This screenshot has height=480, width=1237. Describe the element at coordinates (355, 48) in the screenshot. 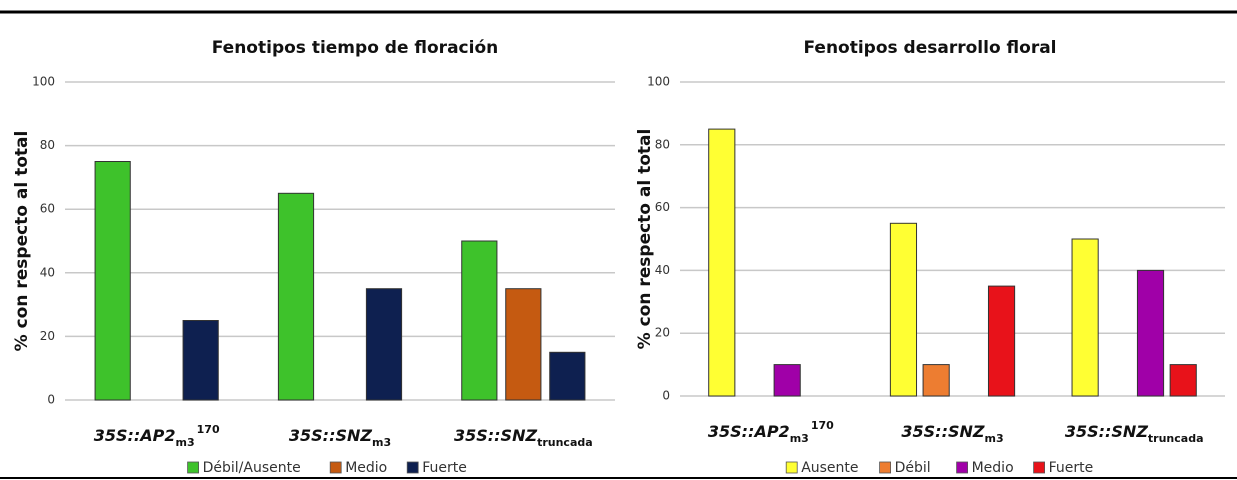

I see `chart-title: Fenotipos tiempo de floración` at that location.